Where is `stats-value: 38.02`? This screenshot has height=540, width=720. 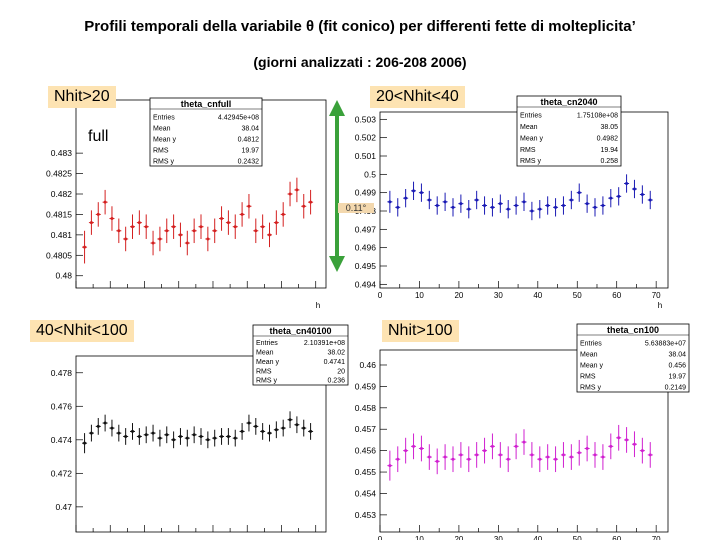 stats-value: 38.02 is located at coordinates (336, 352).